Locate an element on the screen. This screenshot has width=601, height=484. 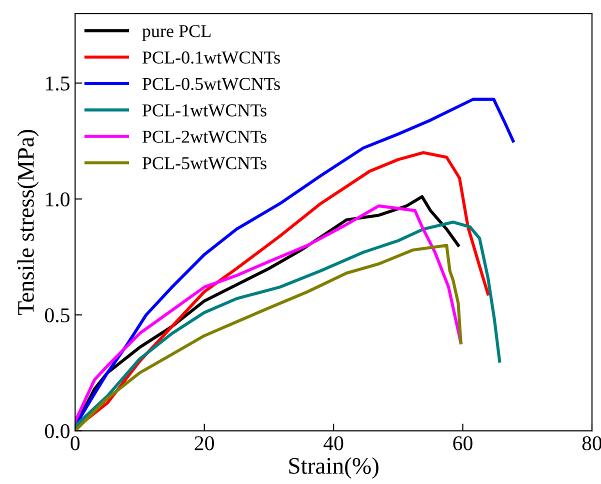
legend-label: PCL-2wtWCNTs is located at coordinates (204, 136).